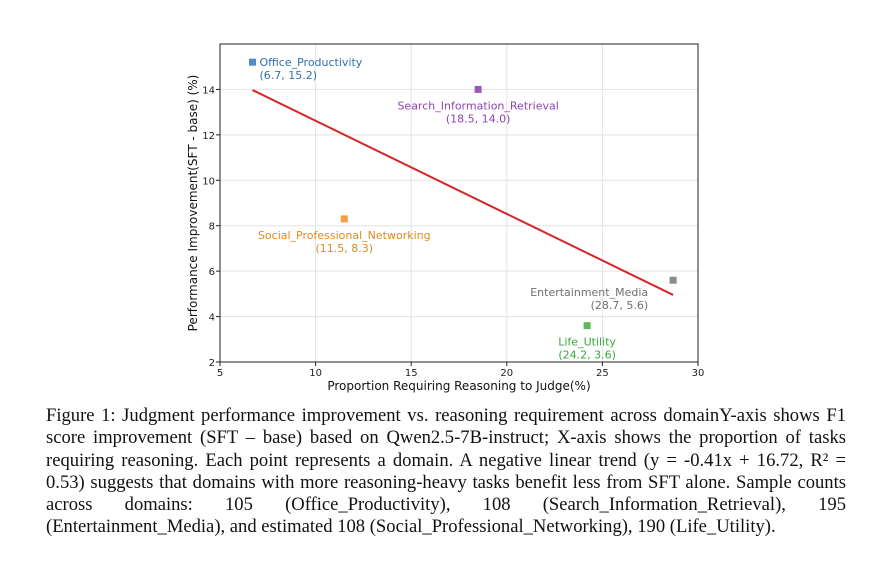  I want to click on x-tick-label: 5, so click(220, 373).